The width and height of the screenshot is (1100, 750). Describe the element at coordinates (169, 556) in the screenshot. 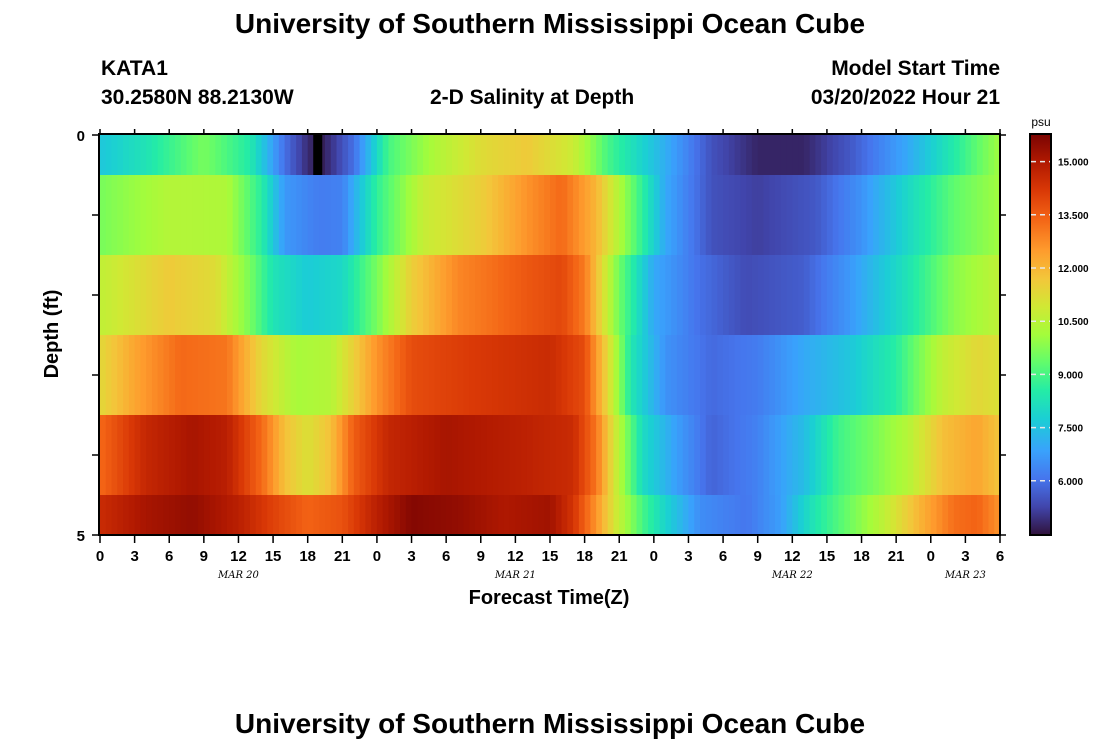

I see `x-tick-label: 6` at that location.